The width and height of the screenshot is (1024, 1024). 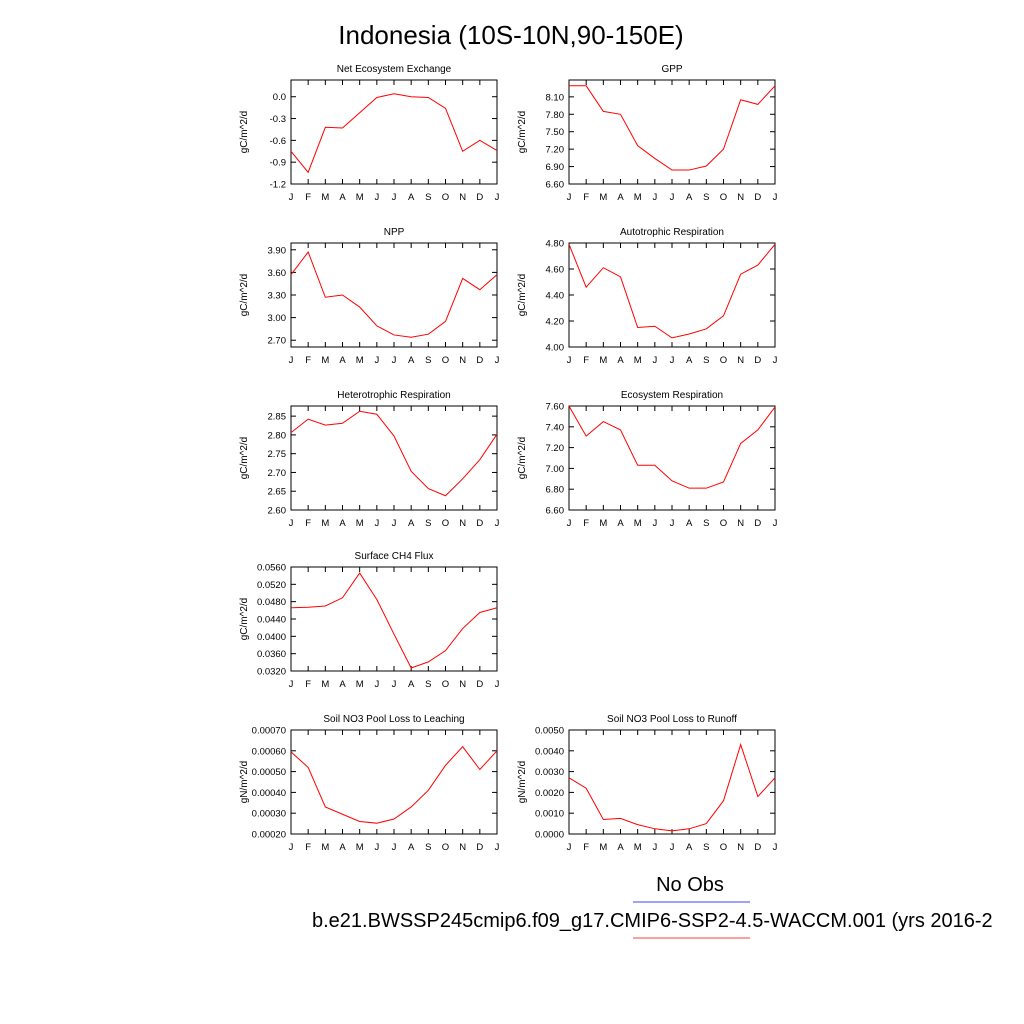 I want to click on y-tick-label: 7.50, so click(x=555, y=132).